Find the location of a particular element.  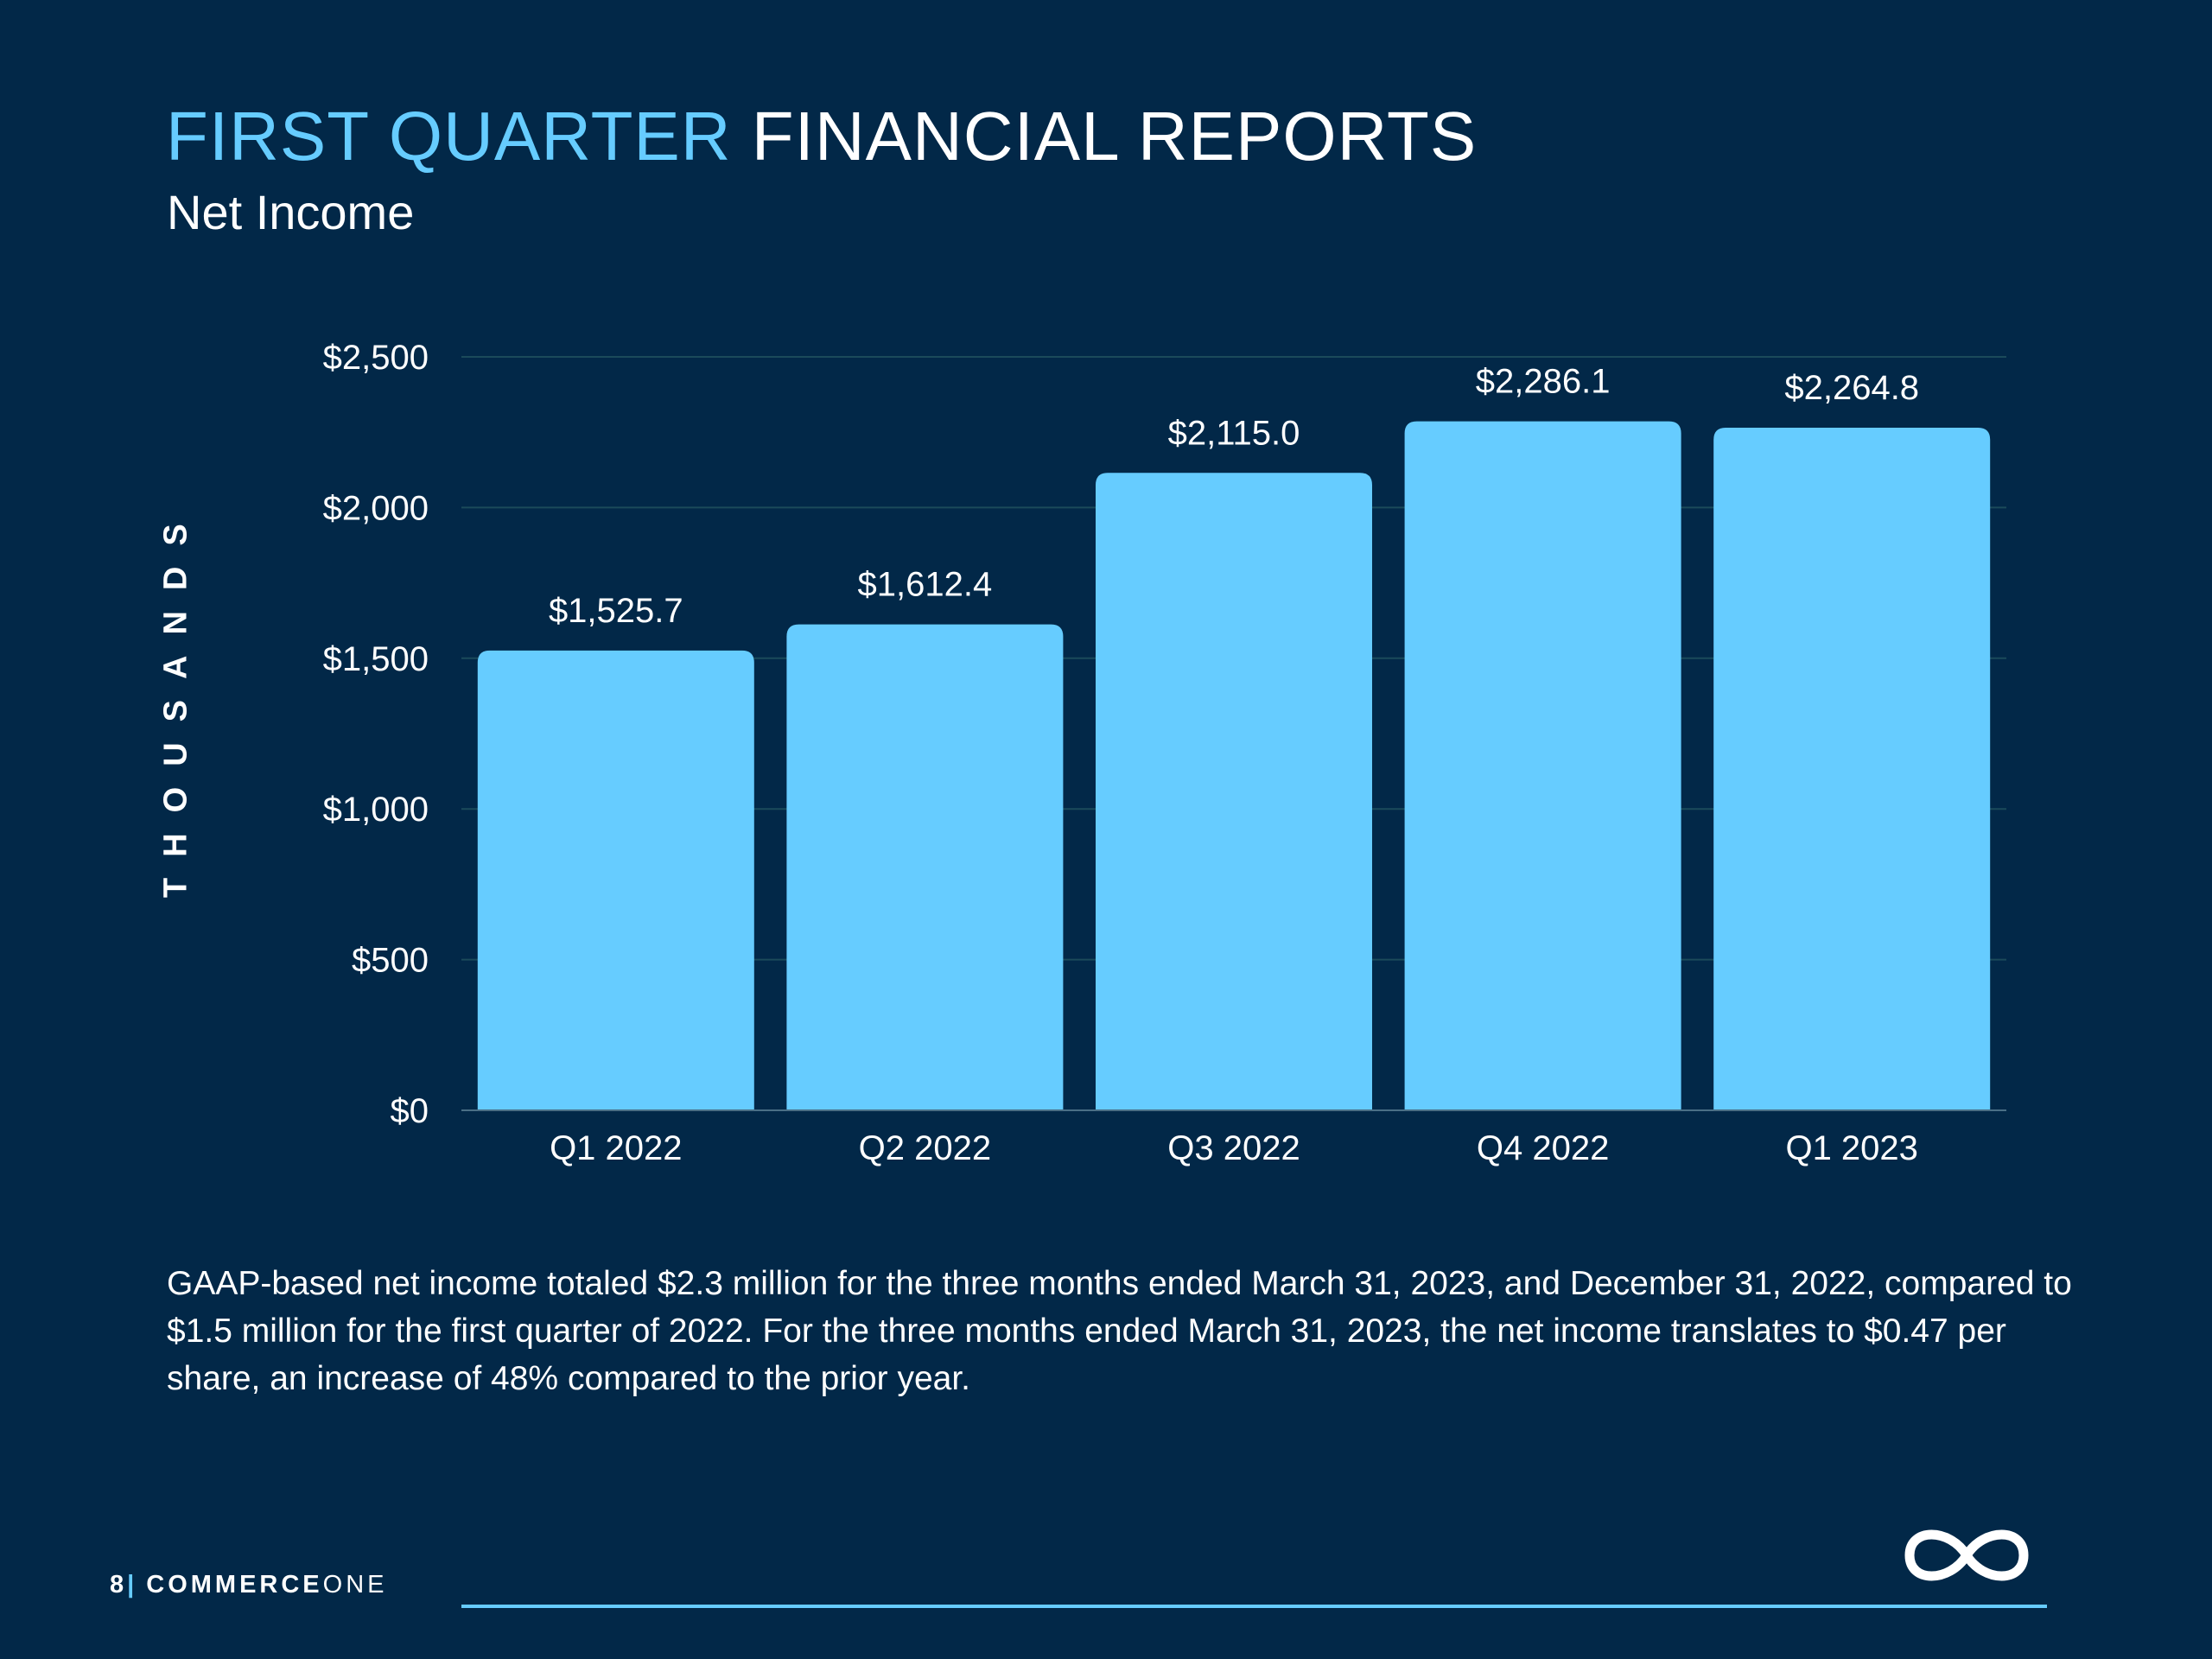

bar-value-label: $2,115.0 is located at coordinates (1234, 433).